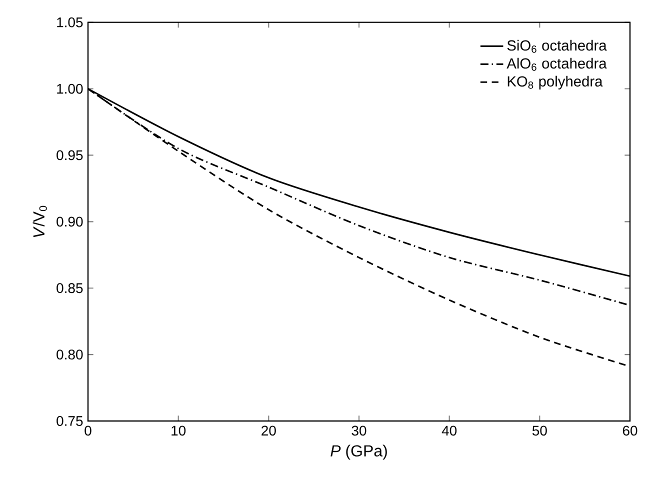 The image size is (651, 477). What do you see at coordinates (630, 431) in the screenshot?
I see `x-tick-label: 60` at bounding box center [630, 431].